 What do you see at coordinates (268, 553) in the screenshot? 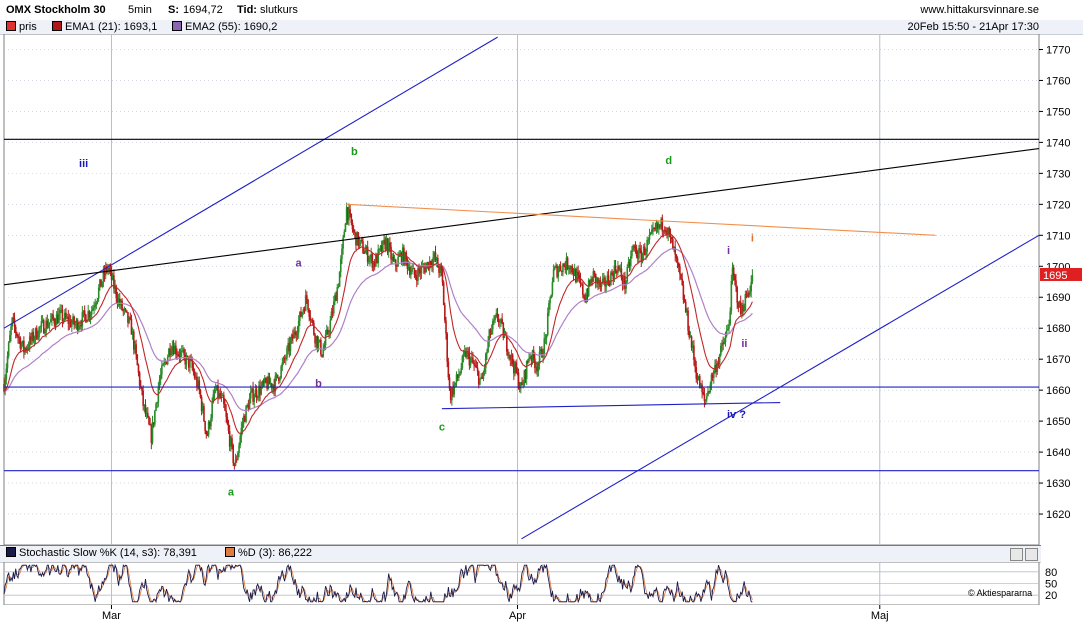
I see `stoch-d-legend: %D (3): 86,222` at bounding box center [268, 553].